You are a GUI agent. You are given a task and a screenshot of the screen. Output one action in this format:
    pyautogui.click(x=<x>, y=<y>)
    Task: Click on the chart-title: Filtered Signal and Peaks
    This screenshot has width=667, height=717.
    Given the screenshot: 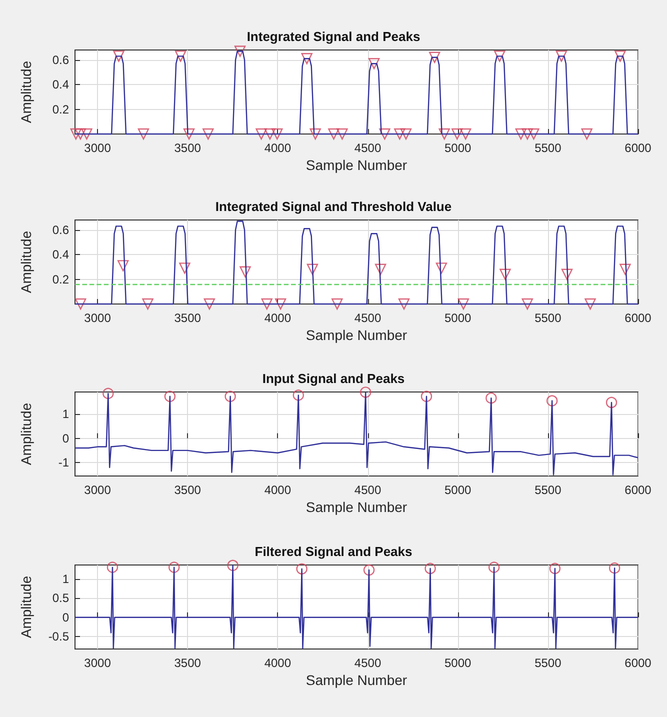 What is the action you would take?
    pyautogui.click(x=333, y=551)
    